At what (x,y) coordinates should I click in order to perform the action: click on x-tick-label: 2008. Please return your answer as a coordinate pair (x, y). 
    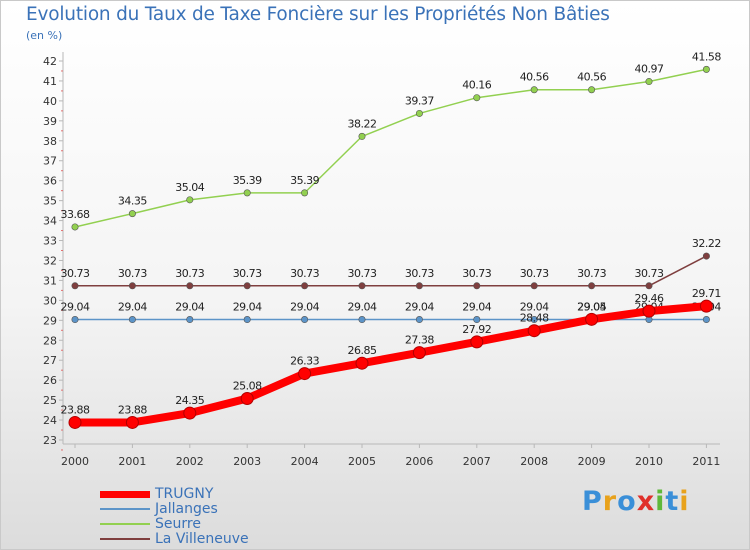
    Looking at the image, I should click on (534, 461).